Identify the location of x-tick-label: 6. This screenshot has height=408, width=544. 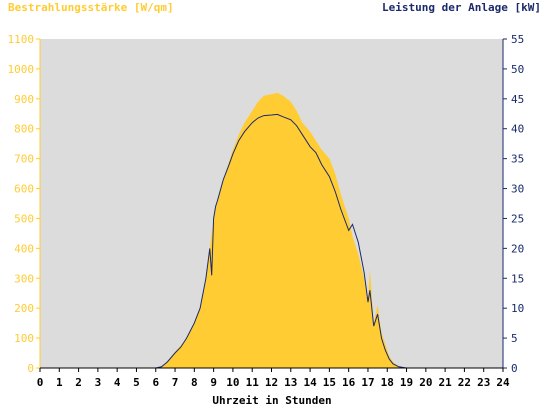
(155, 382).